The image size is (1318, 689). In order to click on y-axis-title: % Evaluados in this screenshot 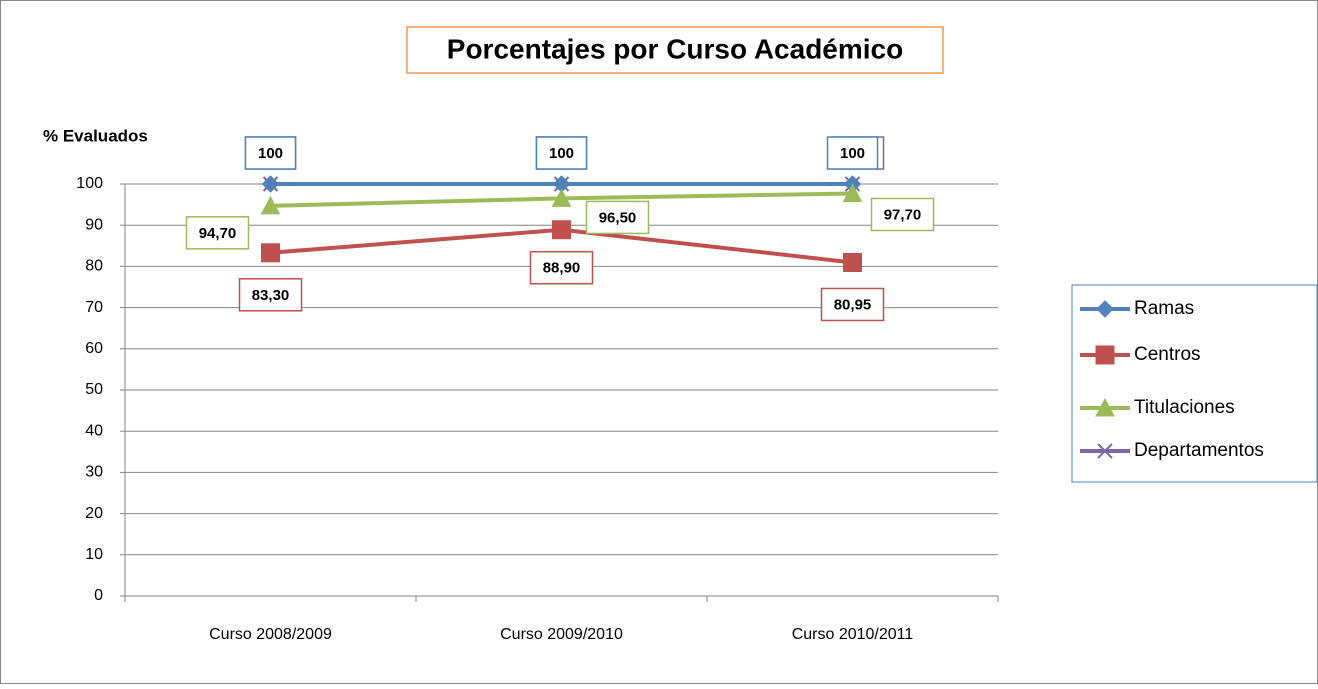, I will do `click(95, 135)`.